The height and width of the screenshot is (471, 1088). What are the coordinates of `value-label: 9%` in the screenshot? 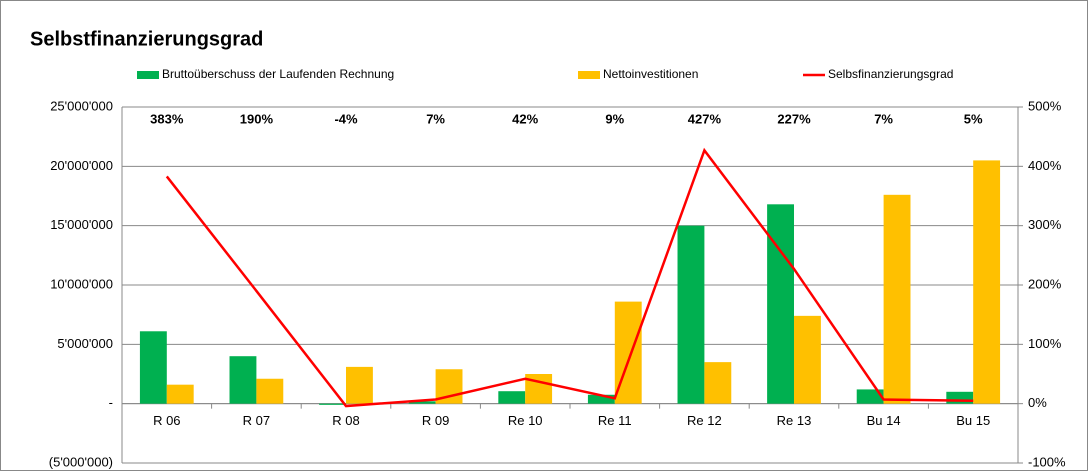 It's located at (614, 118).